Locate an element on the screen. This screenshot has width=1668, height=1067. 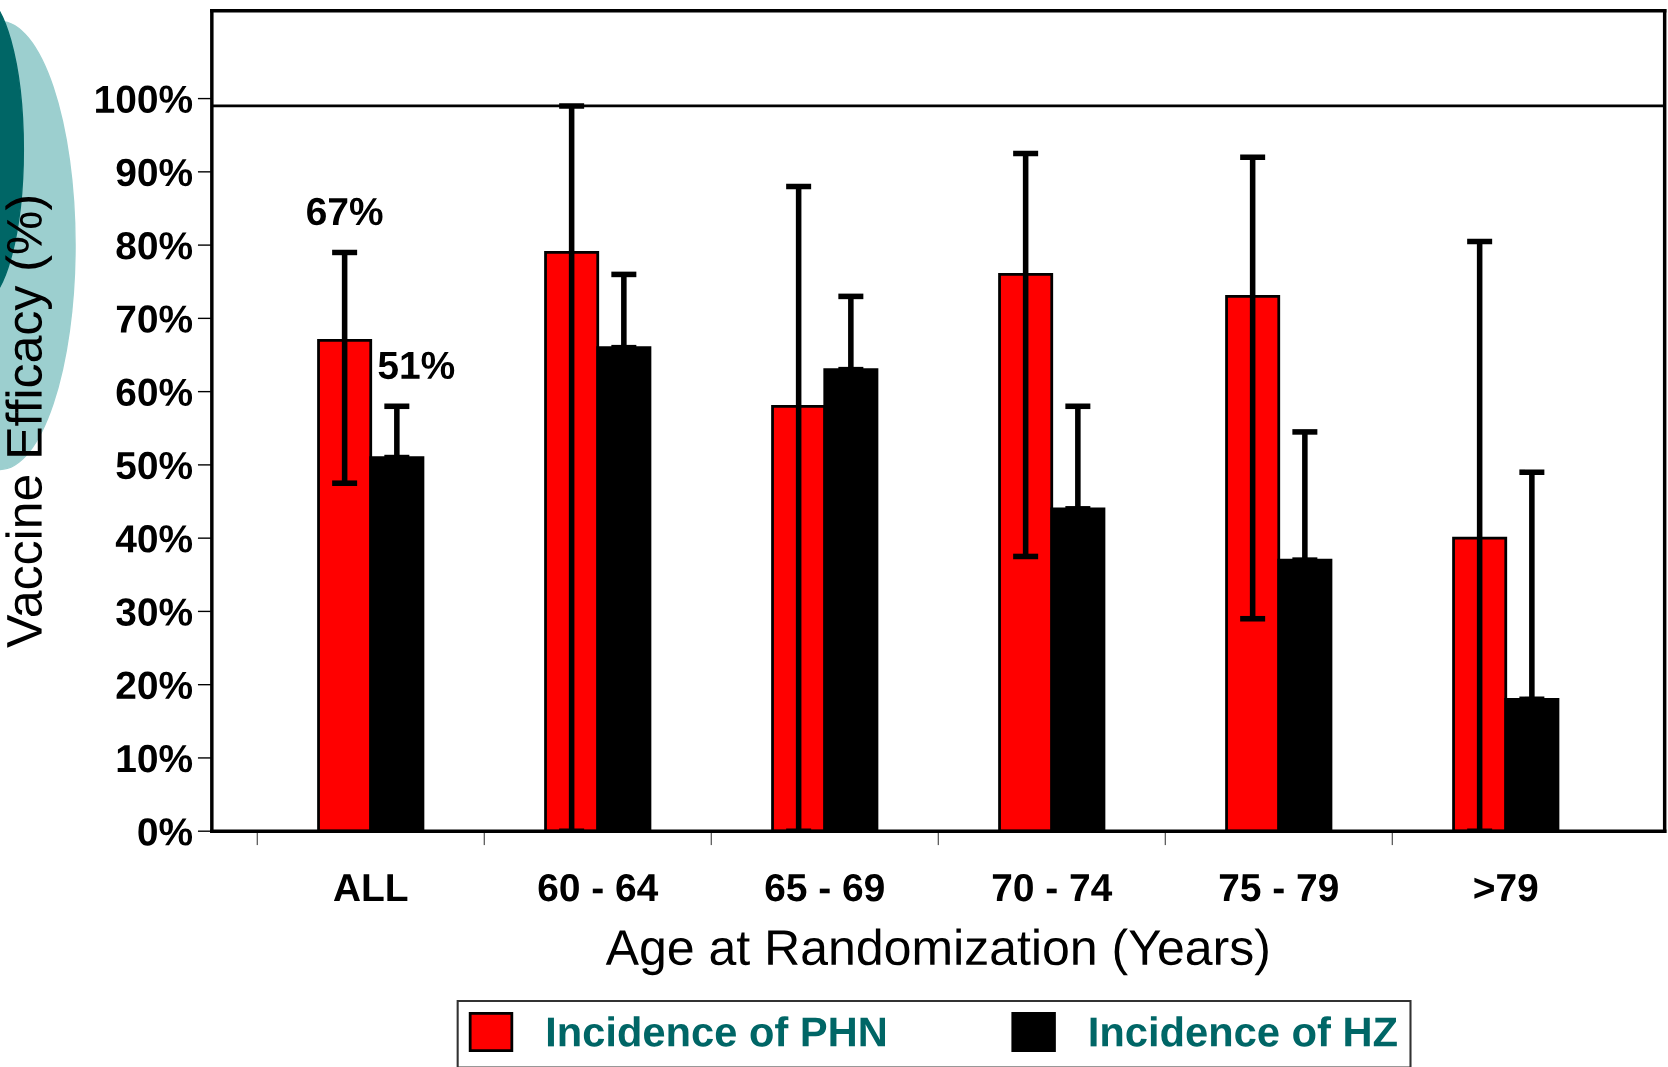
x-tick-label: 70 - 74 is located at coordinates (1052, 887).